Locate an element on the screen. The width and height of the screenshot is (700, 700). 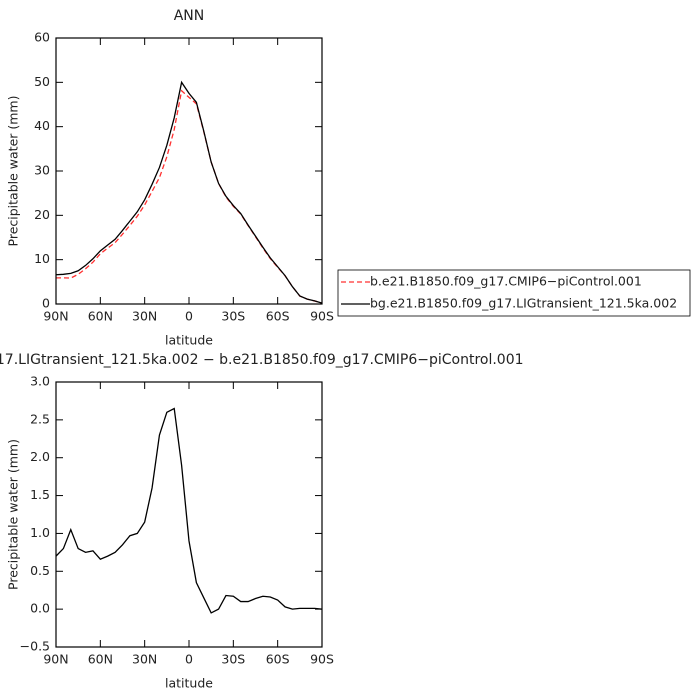
y-tick-label: 40 is located at coordinates (42, 125).